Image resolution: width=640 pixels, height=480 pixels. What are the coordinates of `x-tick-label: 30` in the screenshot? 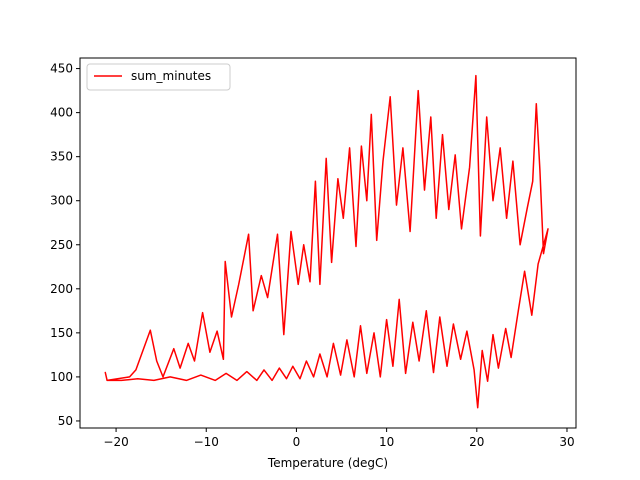 It's located at (566, 442).